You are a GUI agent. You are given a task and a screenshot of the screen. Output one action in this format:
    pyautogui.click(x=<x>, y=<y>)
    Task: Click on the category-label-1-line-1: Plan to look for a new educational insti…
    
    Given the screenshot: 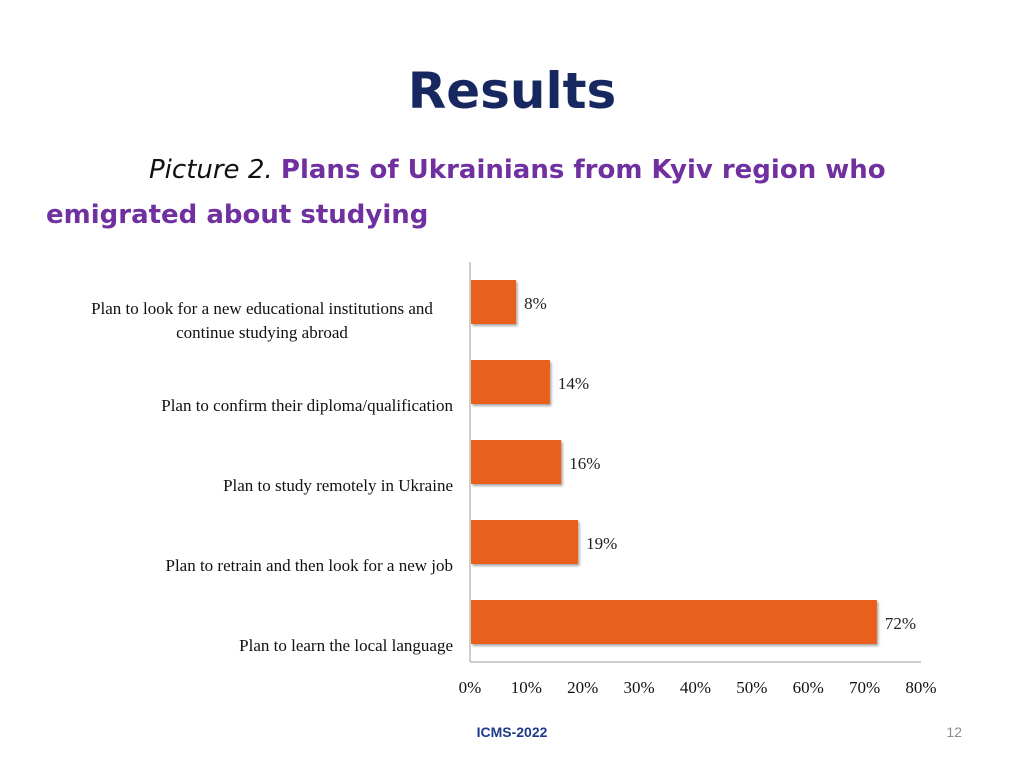 What is the action you would take?
    pyautogui.click(x=262, y=308)
    